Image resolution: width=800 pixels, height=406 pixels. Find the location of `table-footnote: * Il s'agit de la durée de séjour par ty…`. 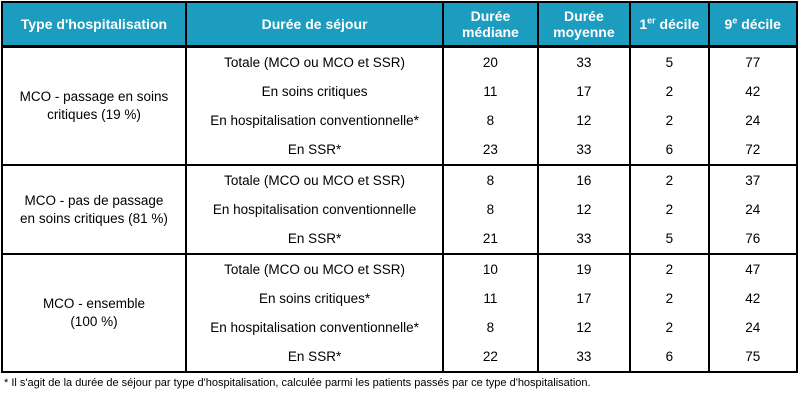

table-footnote: * Il s'agit de la durée de séjour par ty… is located at coordinates (297, 383).